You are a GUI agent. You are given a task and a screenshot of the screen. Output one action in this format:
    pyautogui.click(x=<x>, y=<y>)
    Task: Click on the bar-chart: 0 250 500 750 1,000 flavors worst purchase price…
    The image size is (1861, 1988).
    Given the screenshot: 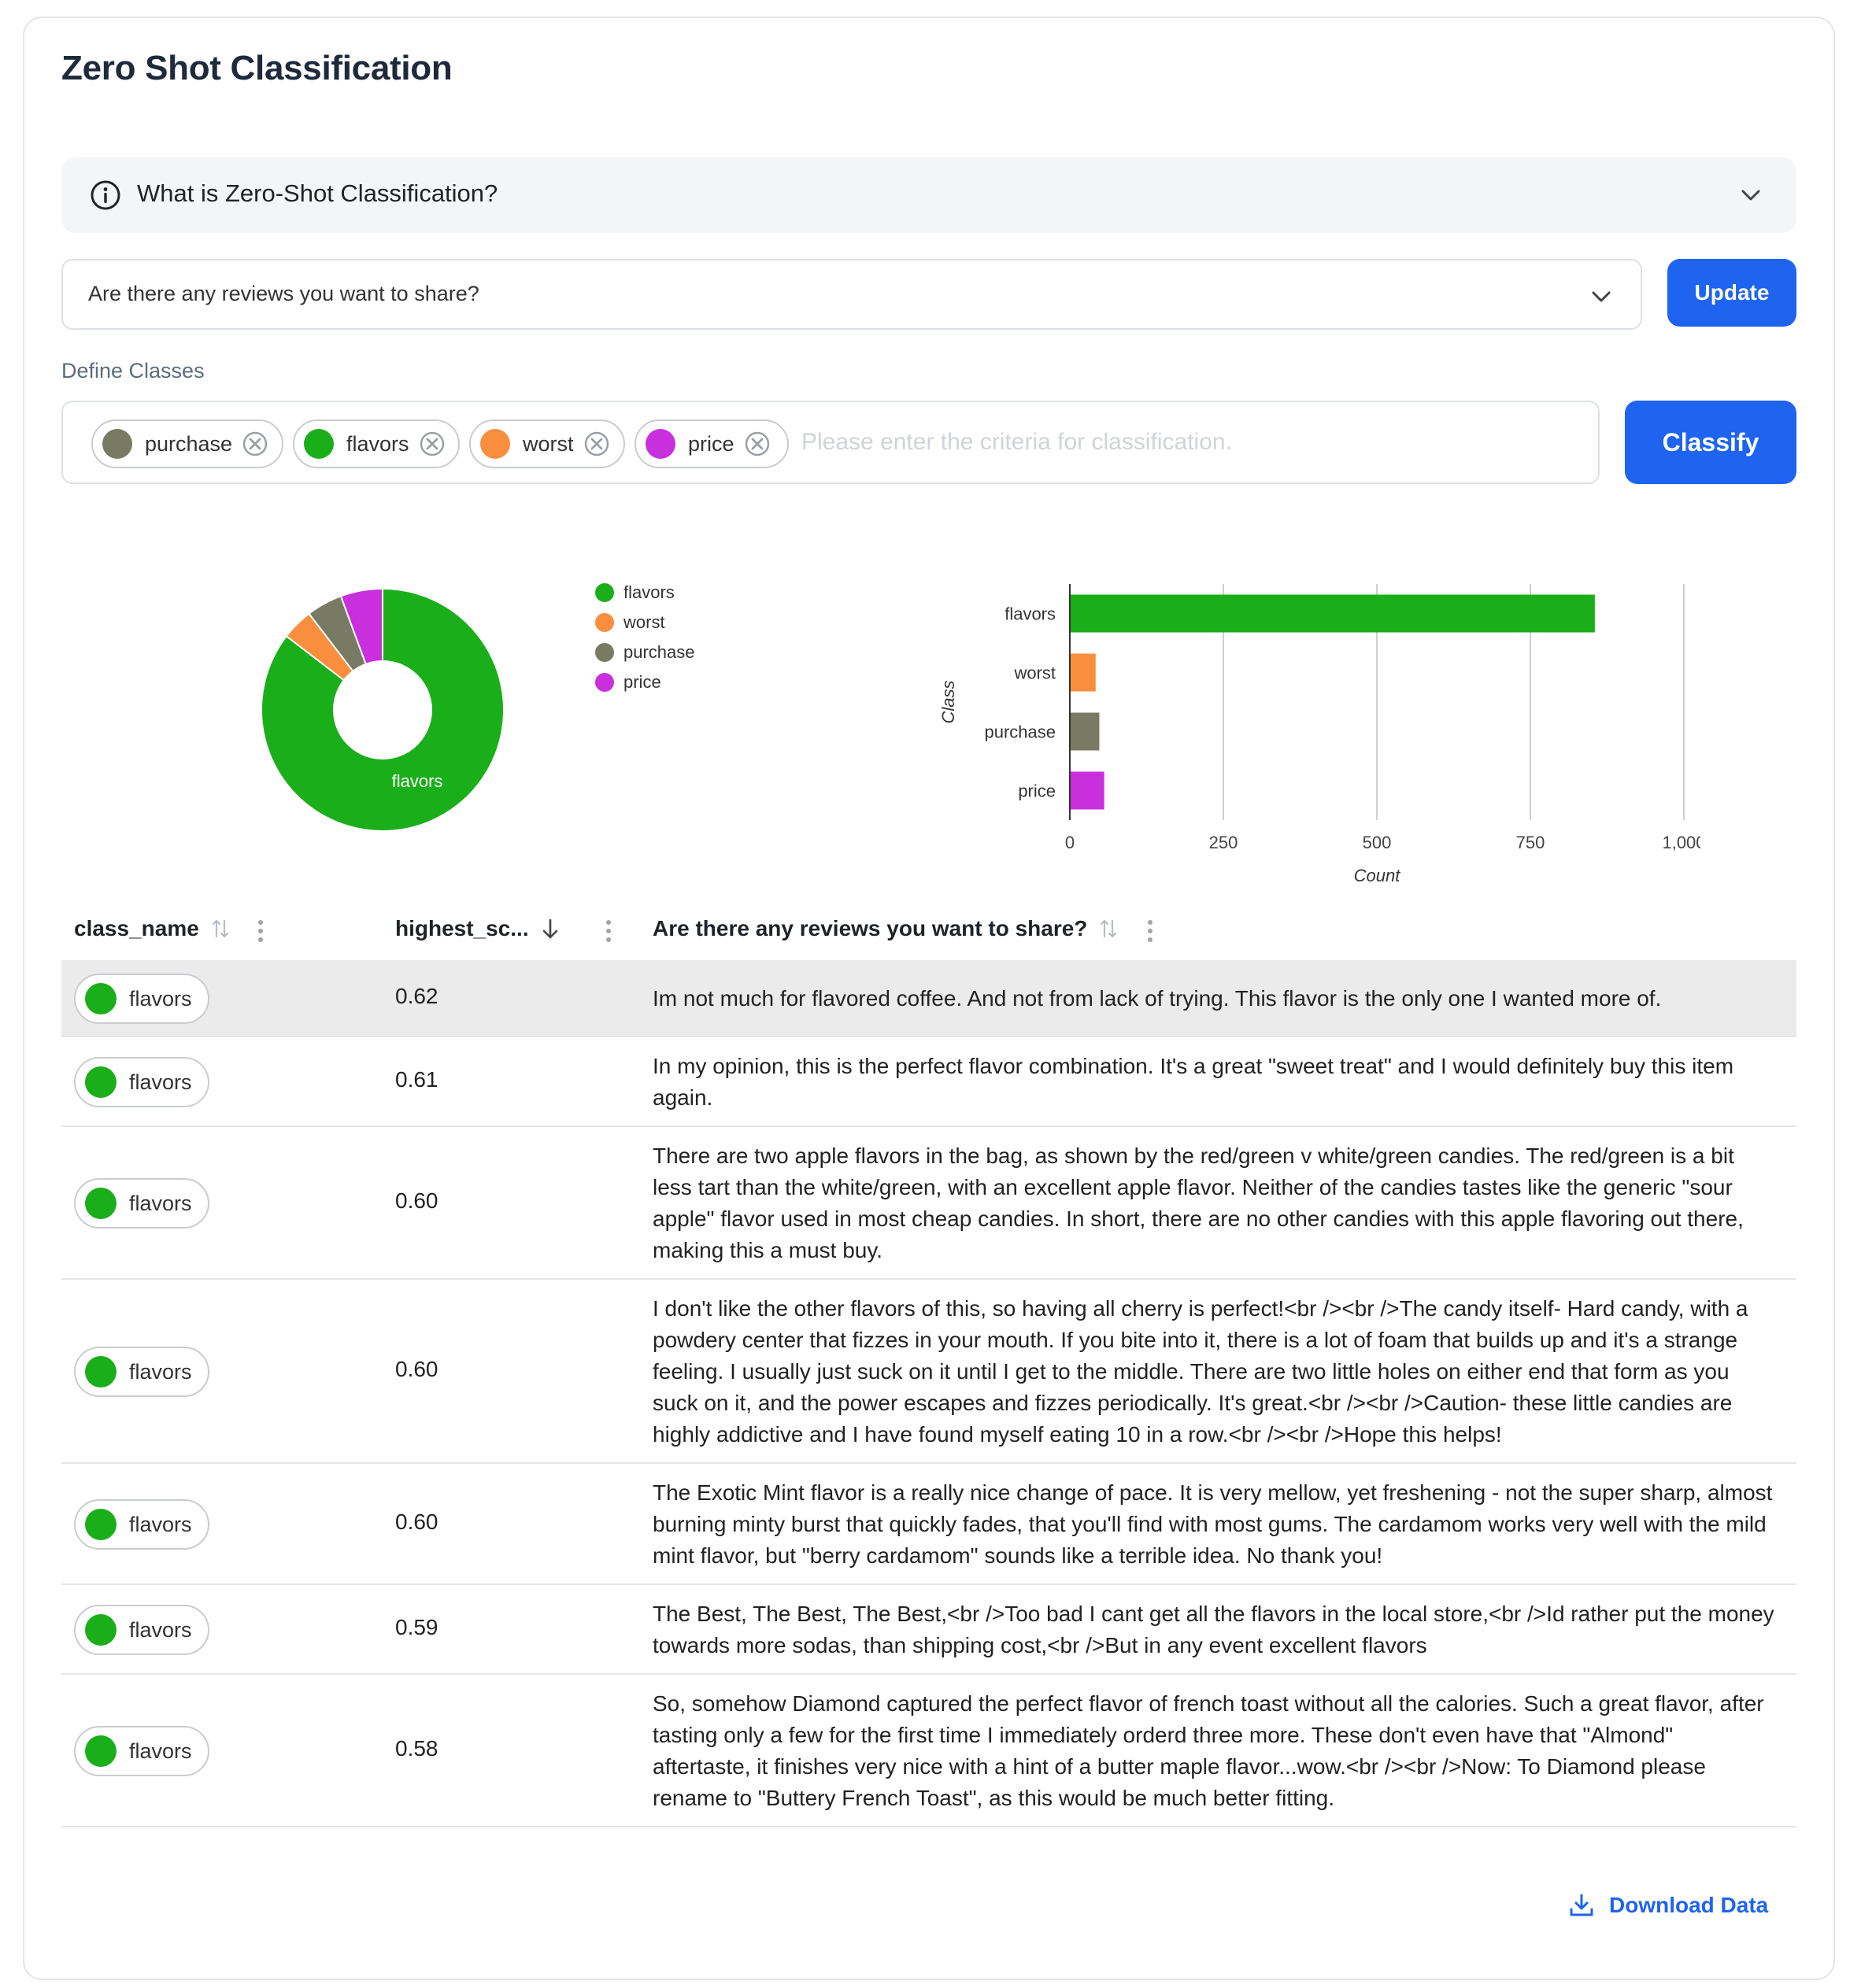 What is the action you would take?
    pyautogui.click(x=1319, y=734)
    